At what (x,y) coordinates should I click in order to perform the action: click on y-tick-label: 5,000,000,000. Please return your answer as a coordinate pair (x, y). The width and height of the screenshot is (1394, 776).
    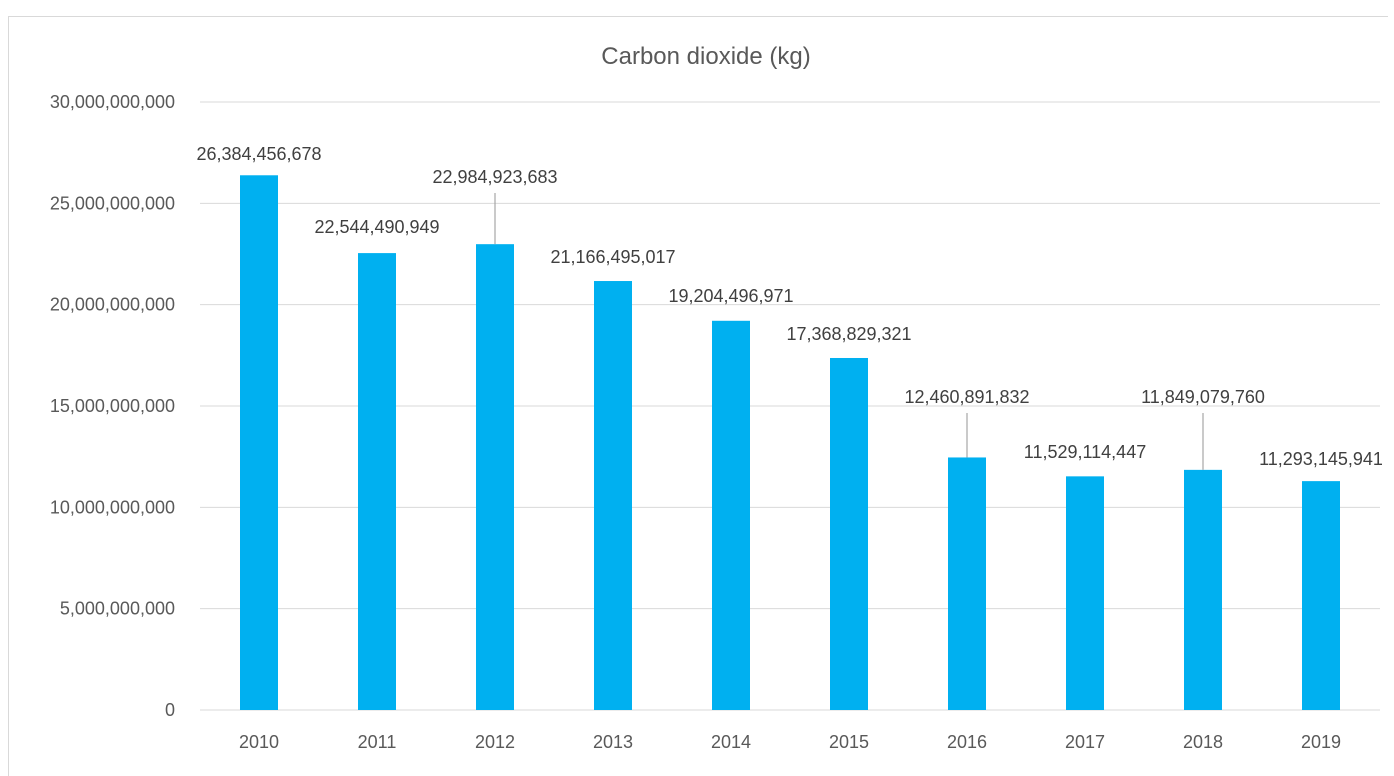
    Looking at the image, I should click on (117, 609).